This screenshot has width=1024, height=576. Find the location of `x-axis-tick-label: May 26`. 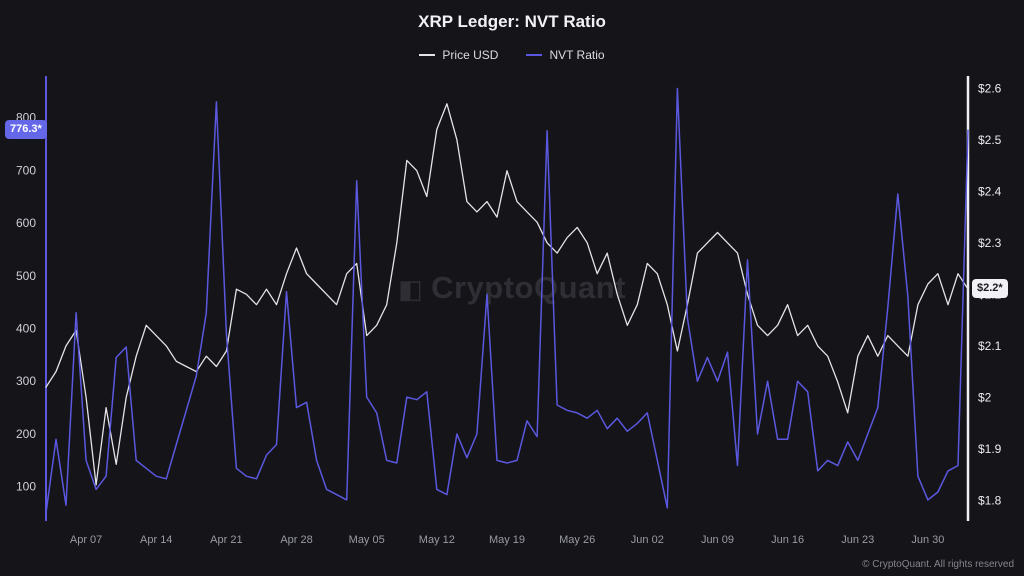

x-axis-tick-label: May 26 is located at coordinates (577, 540).